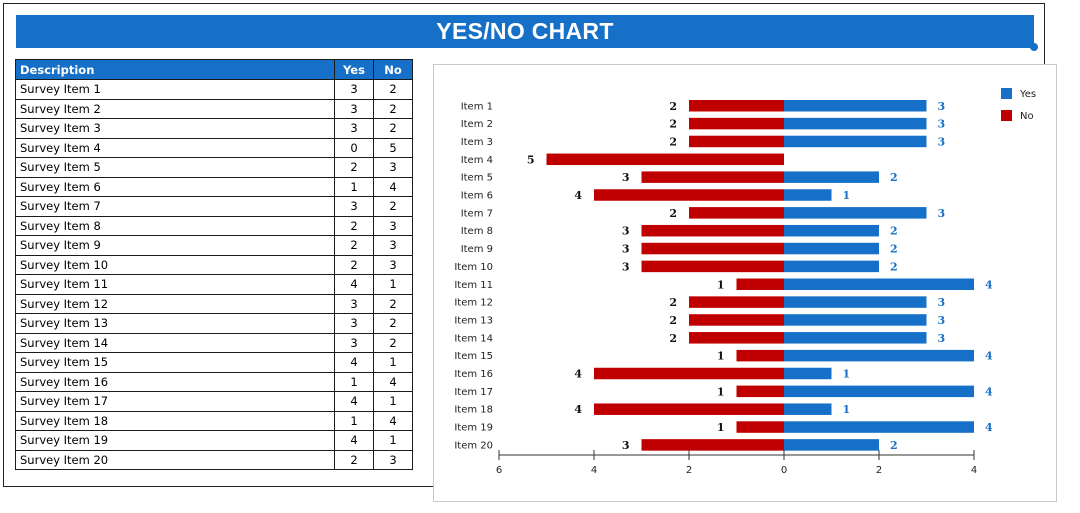  What do you see at coordinates (689, 409) in the screenshot?
I see `no-bar` at bounding box center [689, 409].